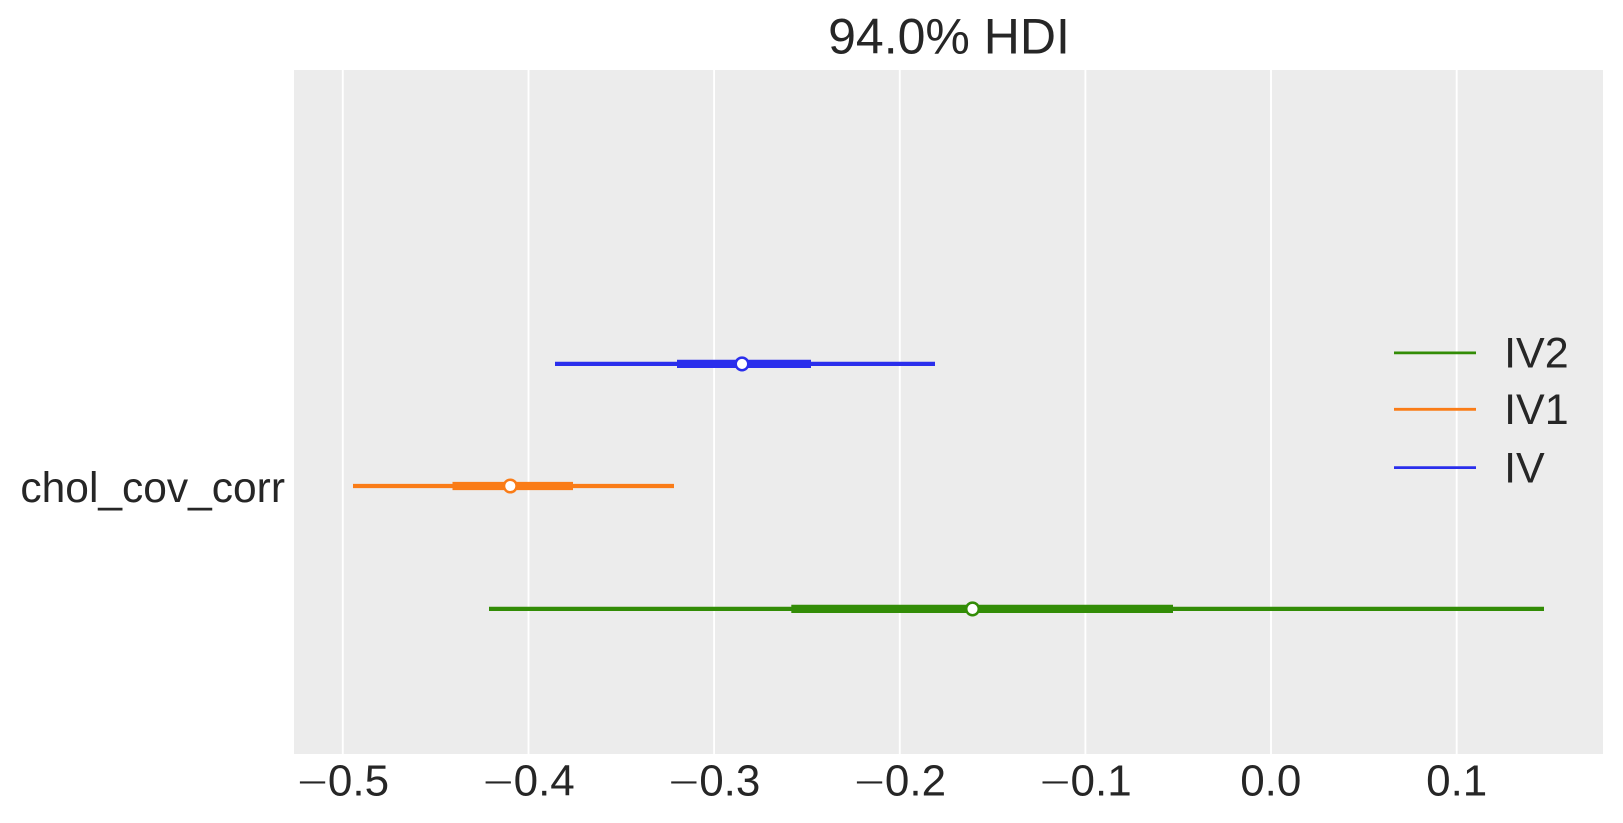 This screenshot has width=1623, height=823. I want to click on svg-text: IV2, so click(1536, 354).